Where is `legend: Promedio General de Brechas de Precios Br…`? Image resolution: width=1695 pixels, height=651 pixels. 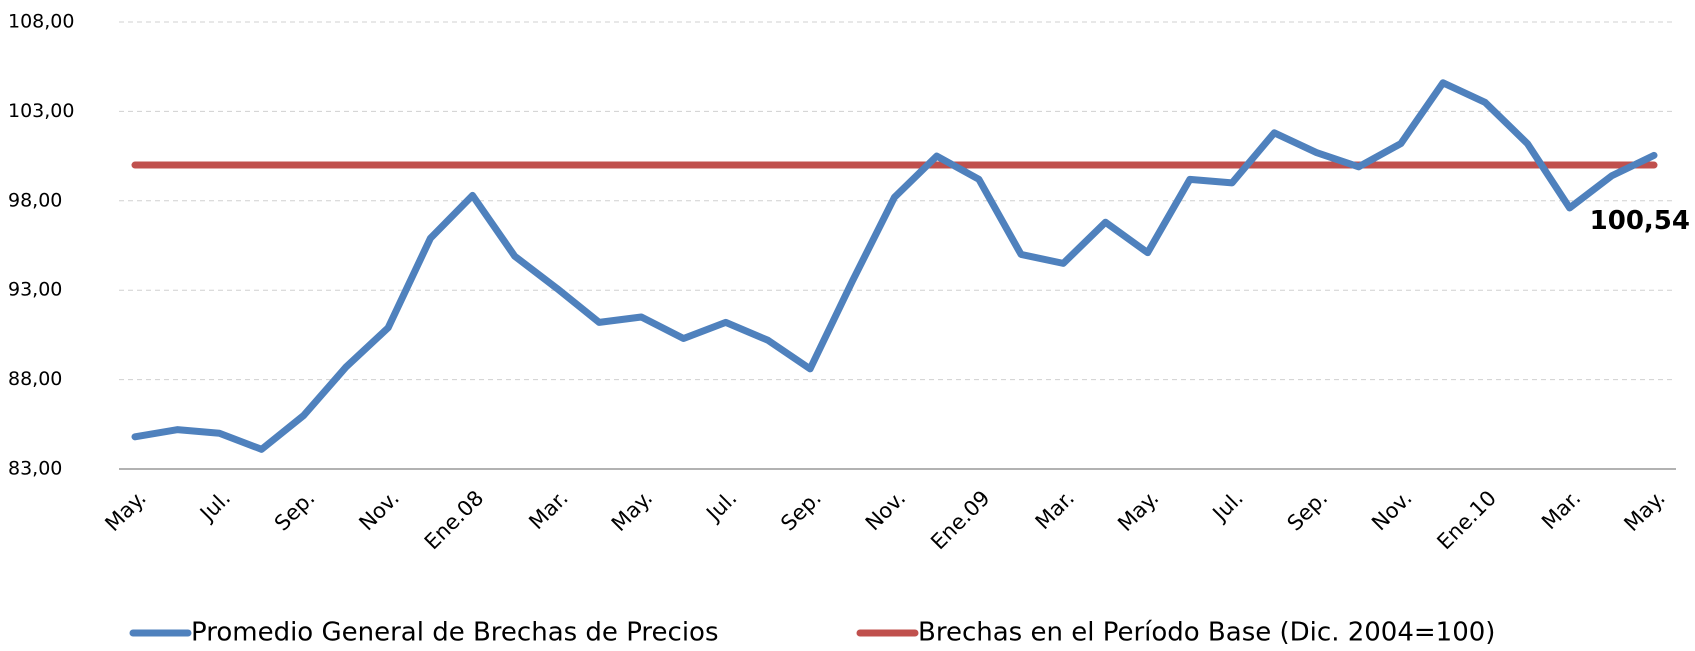 legend: Promedio General de Brechas de Precios Br… is located at coordinates (812, 633).